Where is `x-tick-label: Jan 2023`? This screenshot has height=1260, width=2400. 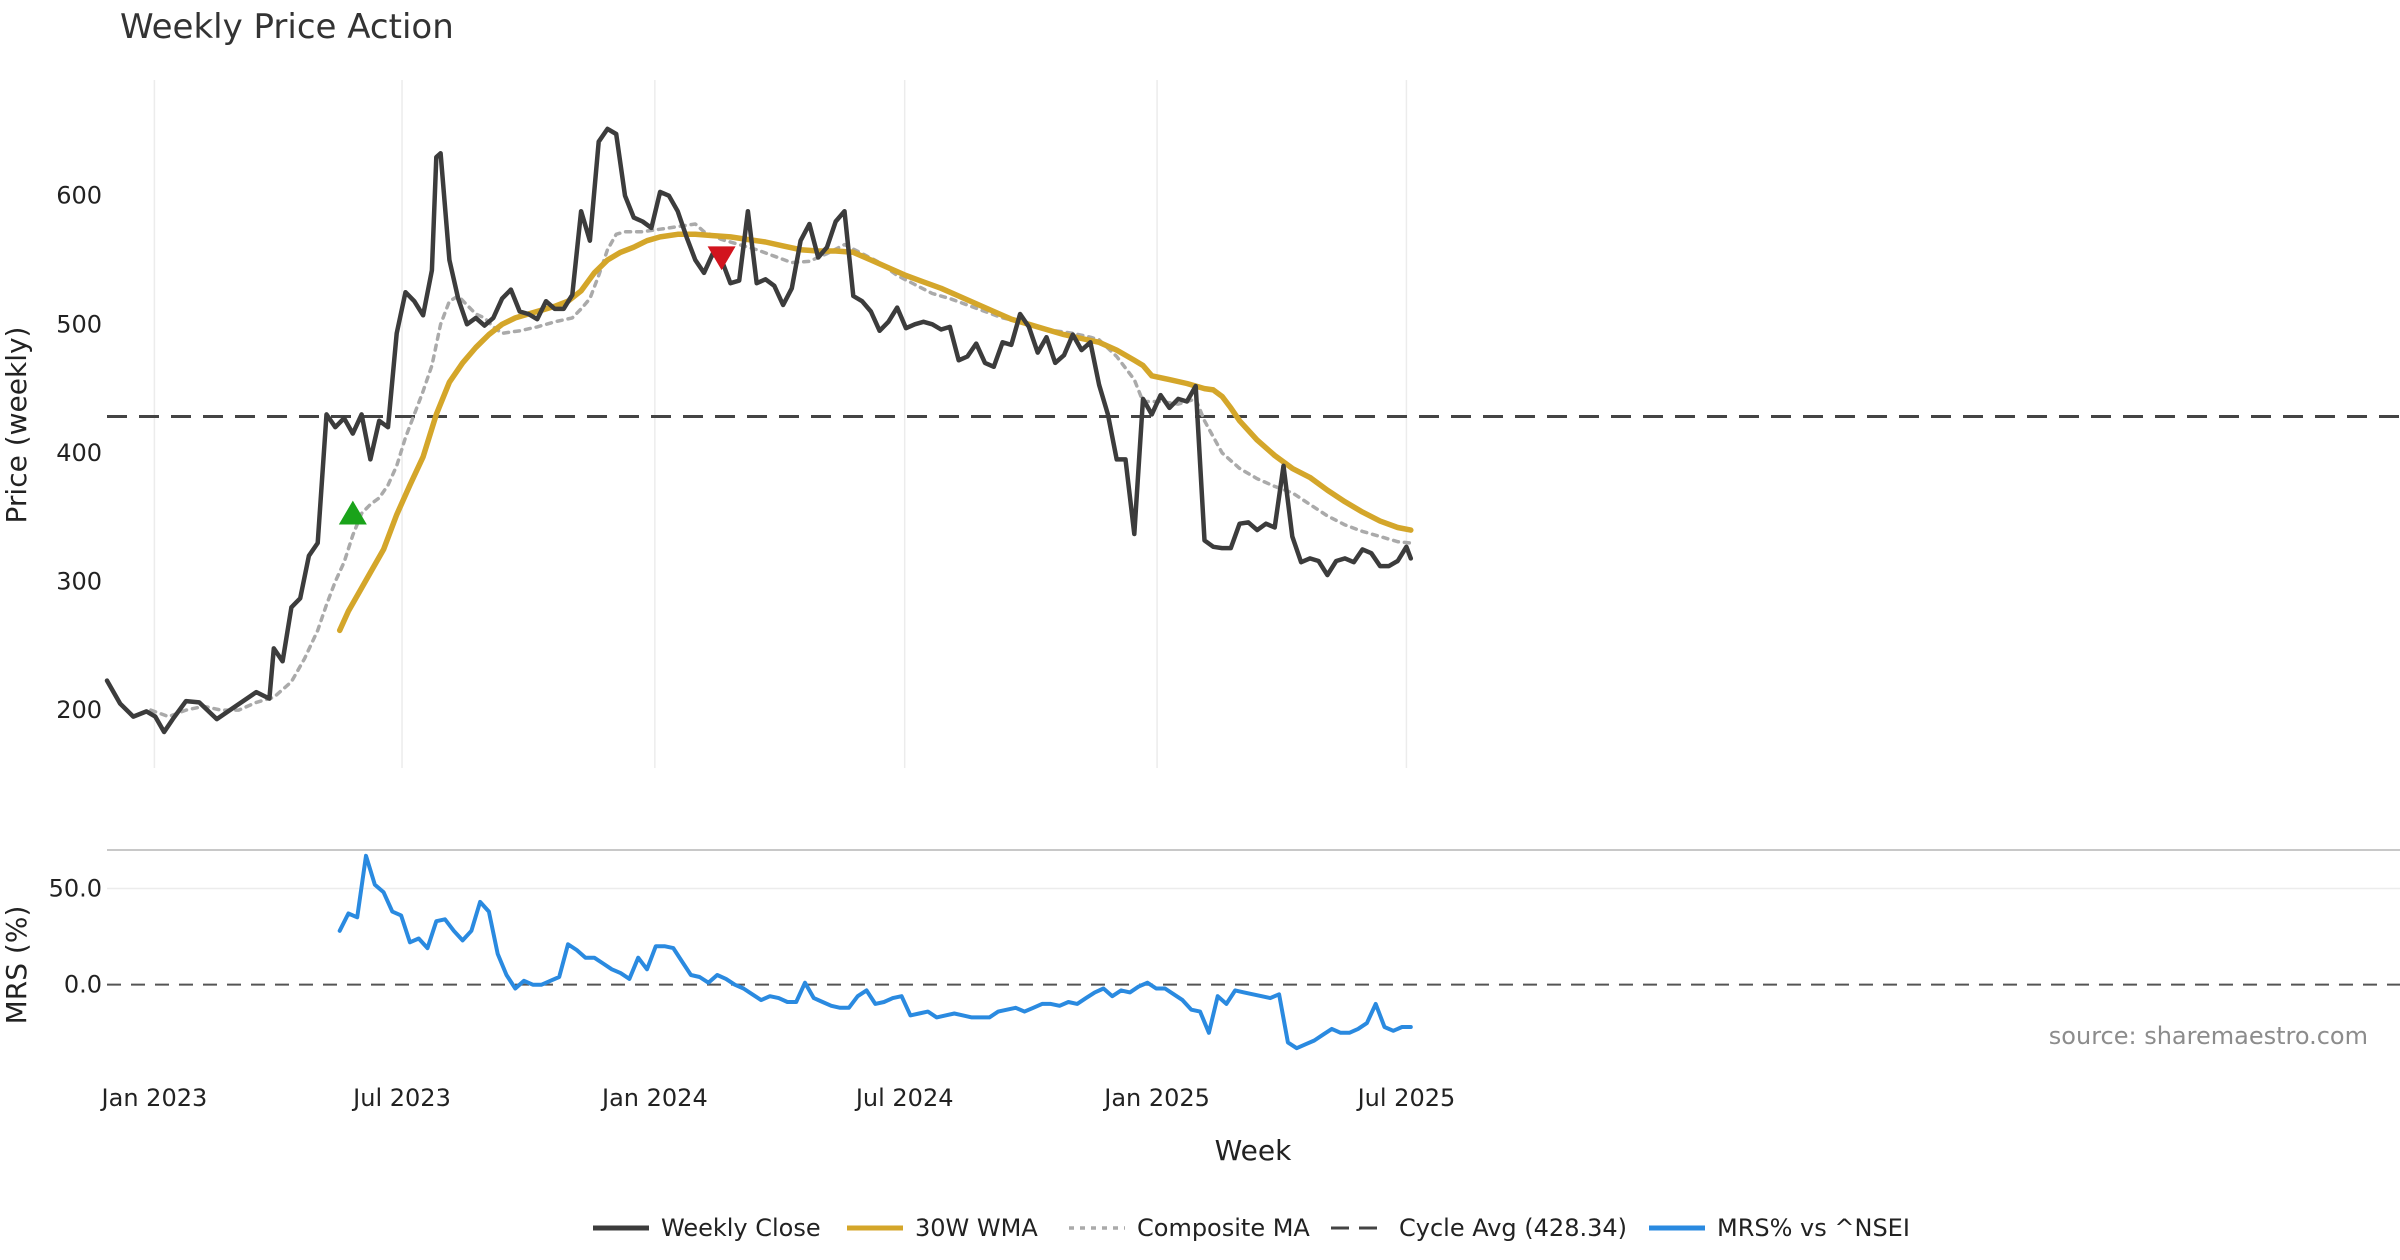
x-tick-label: Jan 2023 is located at coordinates (154, 1098).